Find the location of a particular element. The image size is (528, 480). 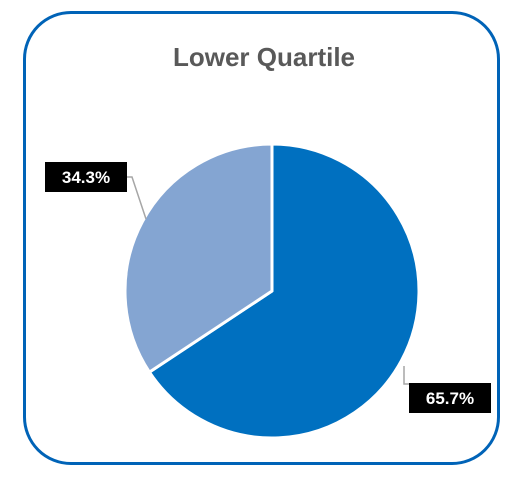

data-label-2: 34.3% is located at coordinates (86, 177).